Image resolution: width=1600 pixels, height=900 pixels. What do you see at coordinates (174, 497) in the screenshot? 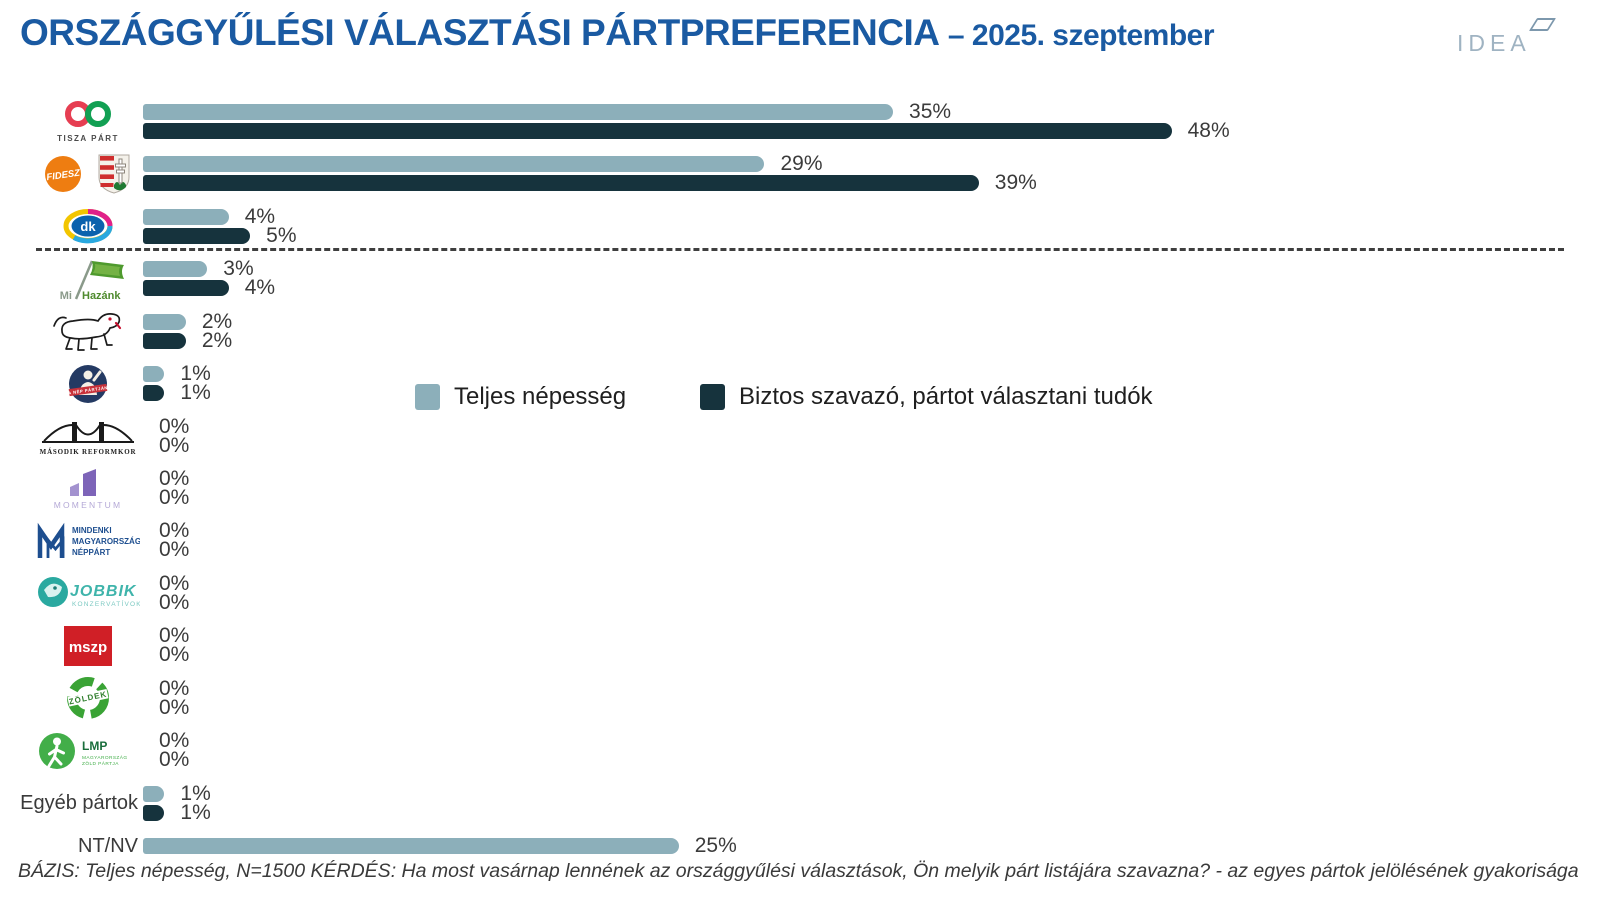
I see `value-certain-momentum: 0%` at bounding box center [174, 497].